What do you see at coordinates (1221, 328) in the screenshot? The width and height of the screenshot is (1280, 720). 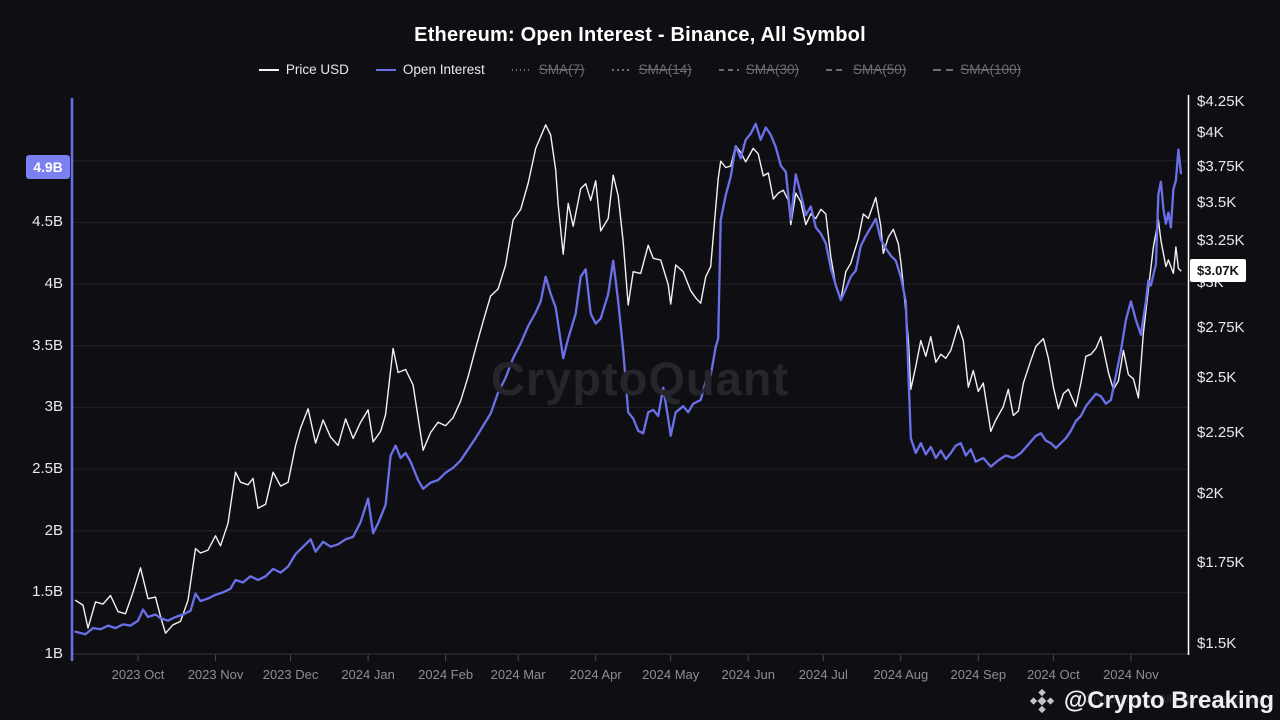 I see `y-axis-label-right: $2.75K` at bounding box center [1221, 328].